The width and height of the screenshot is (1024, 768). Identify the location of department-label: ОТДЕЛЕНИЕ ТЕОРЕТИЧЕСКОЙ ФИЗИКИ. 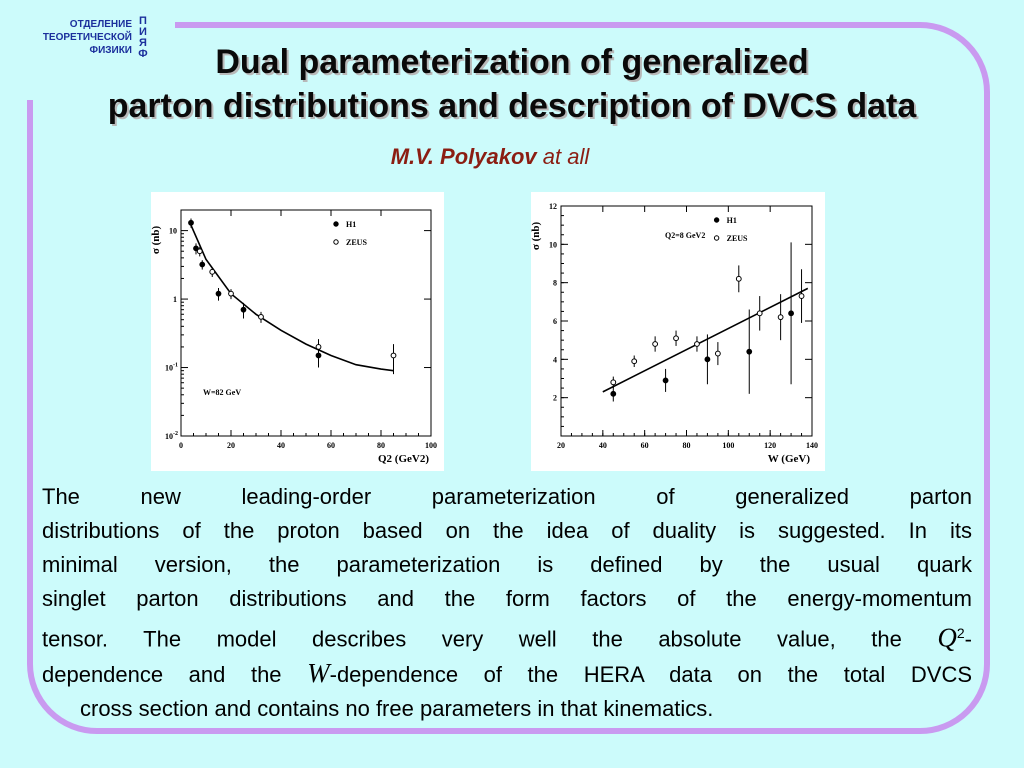
(71, 37).